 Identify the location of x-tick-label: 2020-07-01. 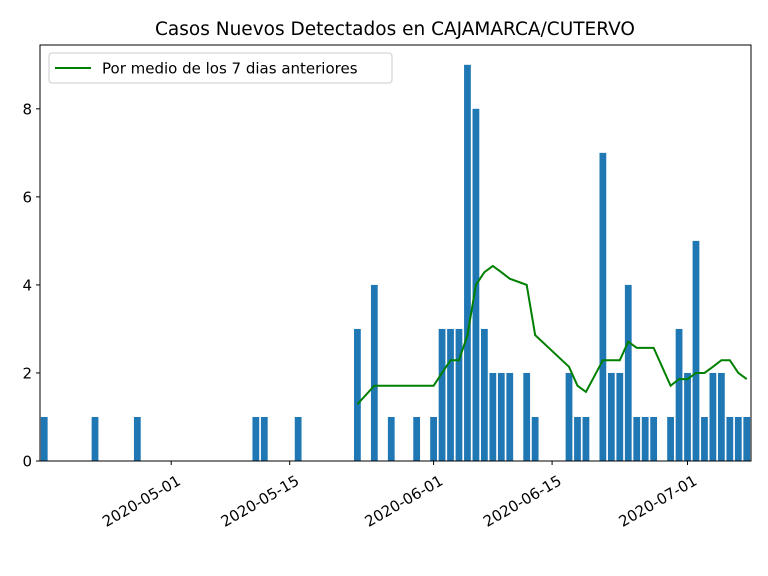
(658, 501).